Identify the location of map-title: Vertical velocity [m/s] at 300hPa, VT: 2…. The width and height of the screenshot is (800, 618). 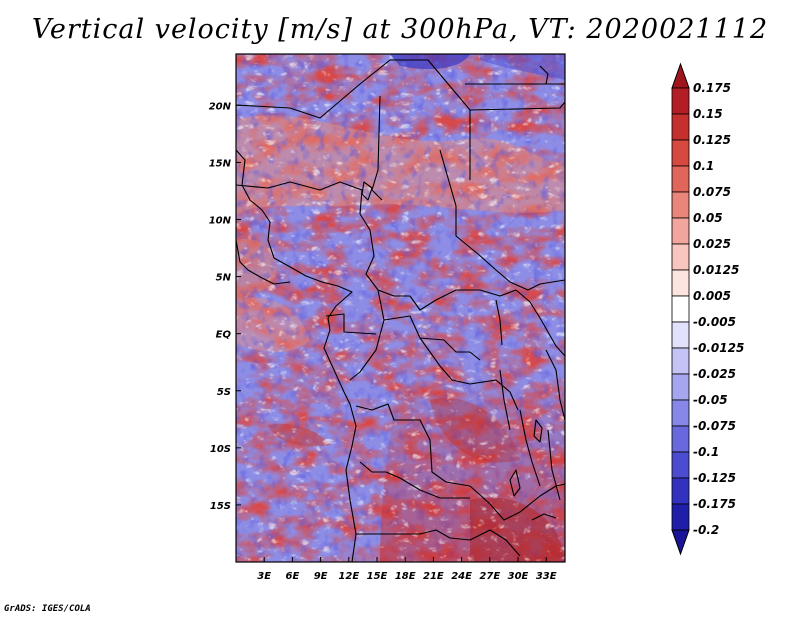
(400, 29).